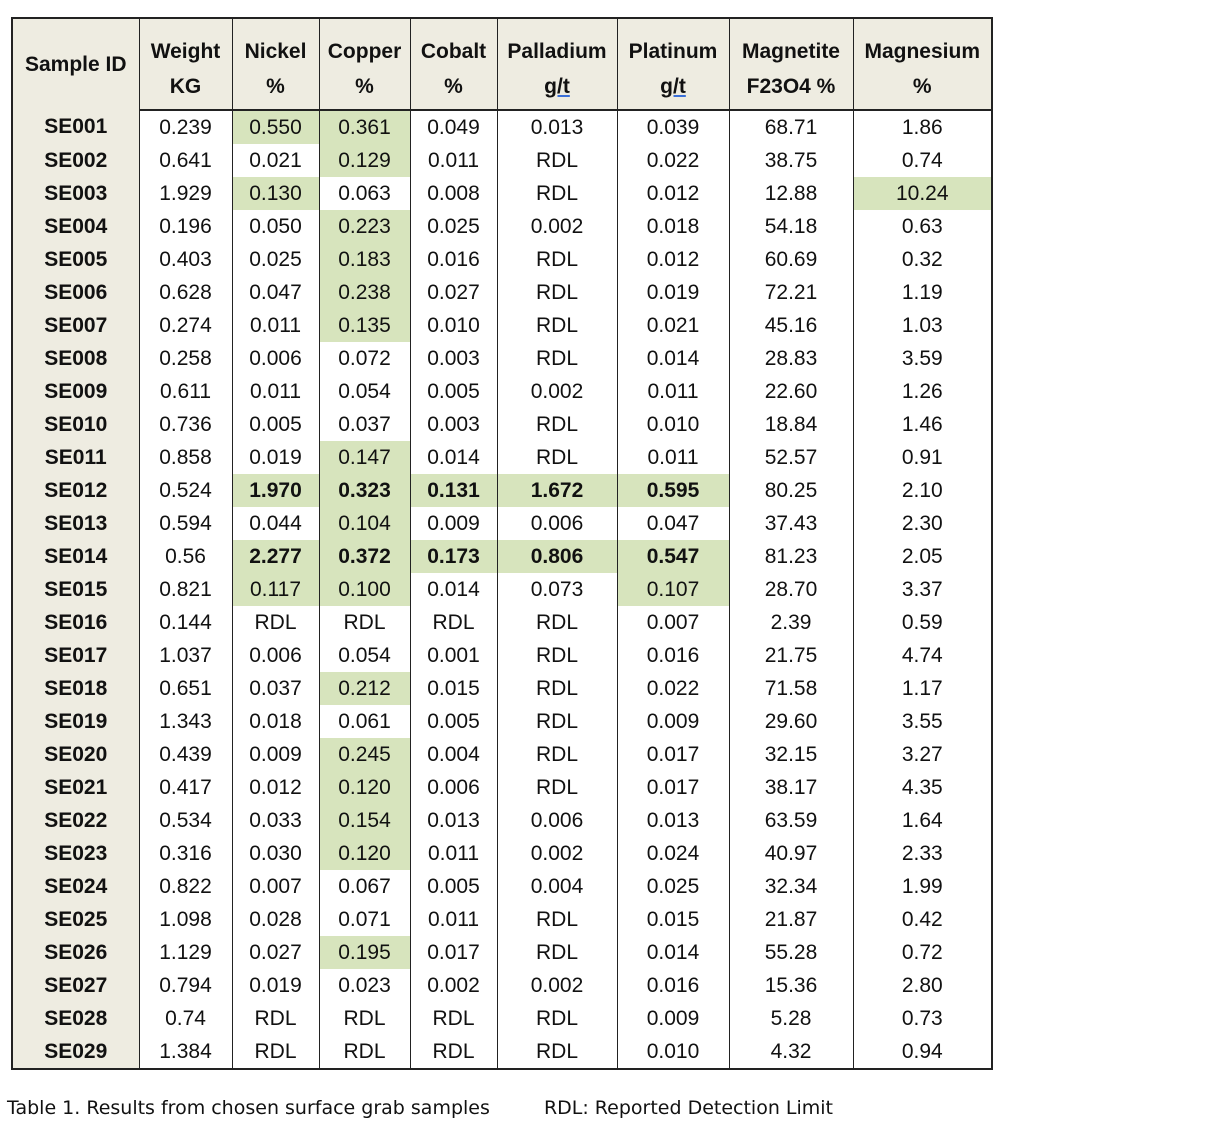  What do you see at coordinates (673, 87) in the screenshot?
I see `column-unit: g/t` at bounding box center [673, 87].